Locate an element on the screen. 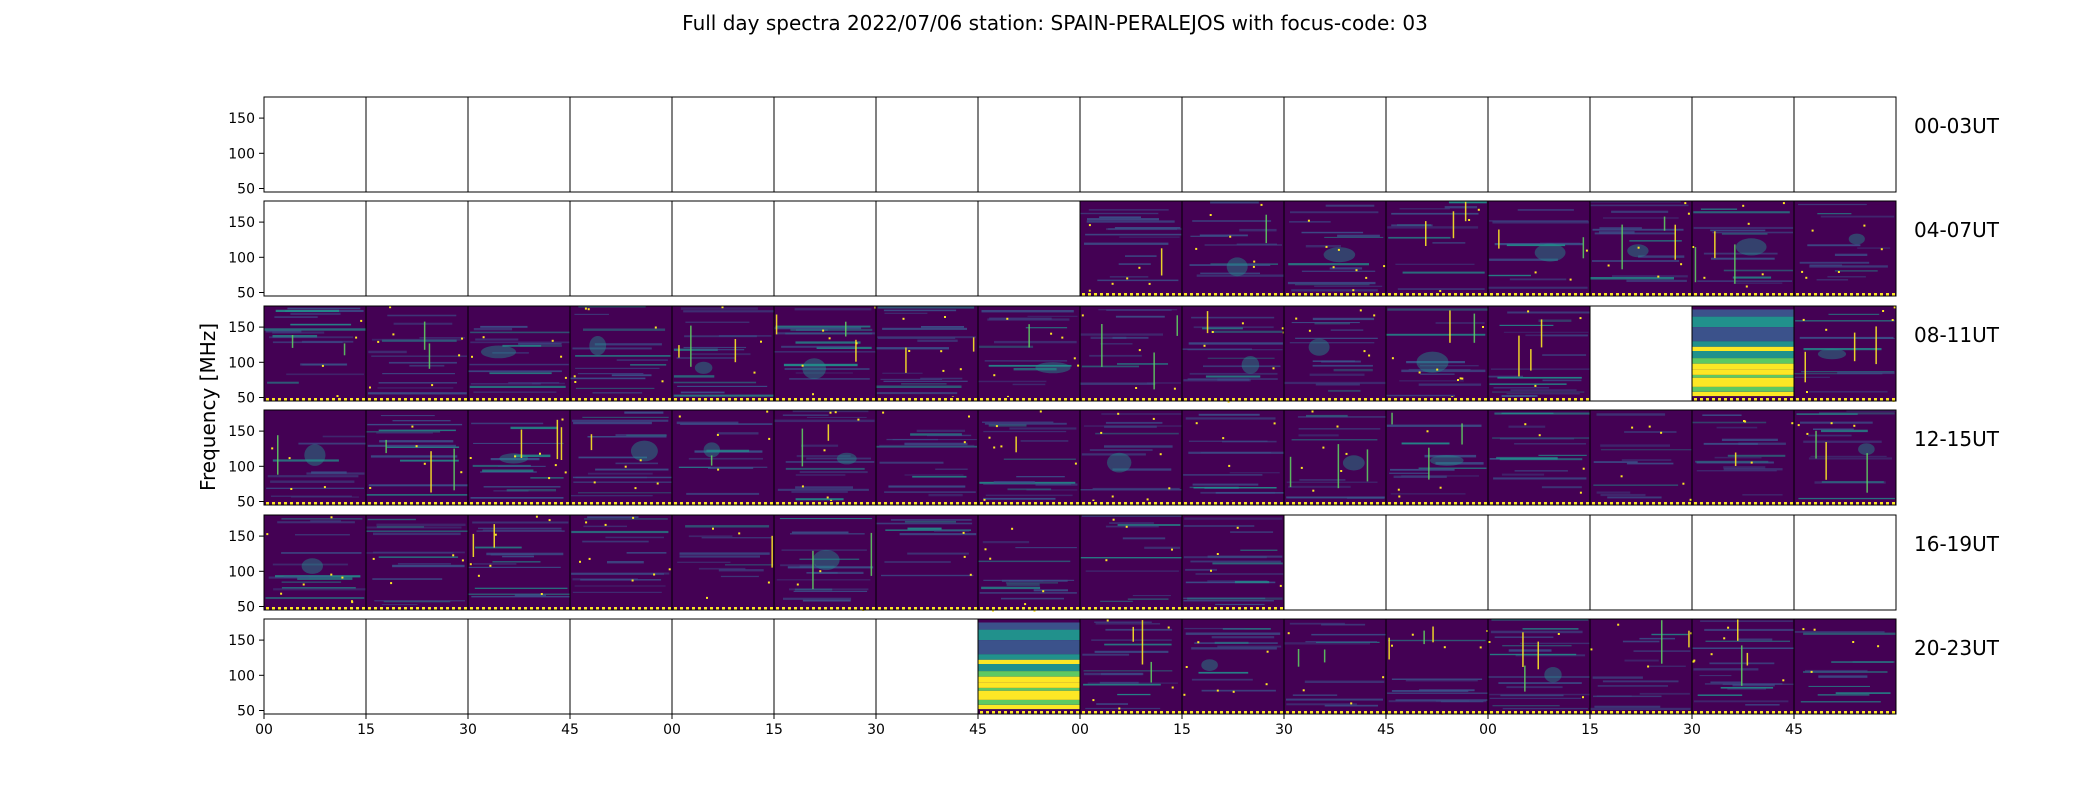 The image size is (2100, 800). panel-frame is located at coordinates (1845, 144).